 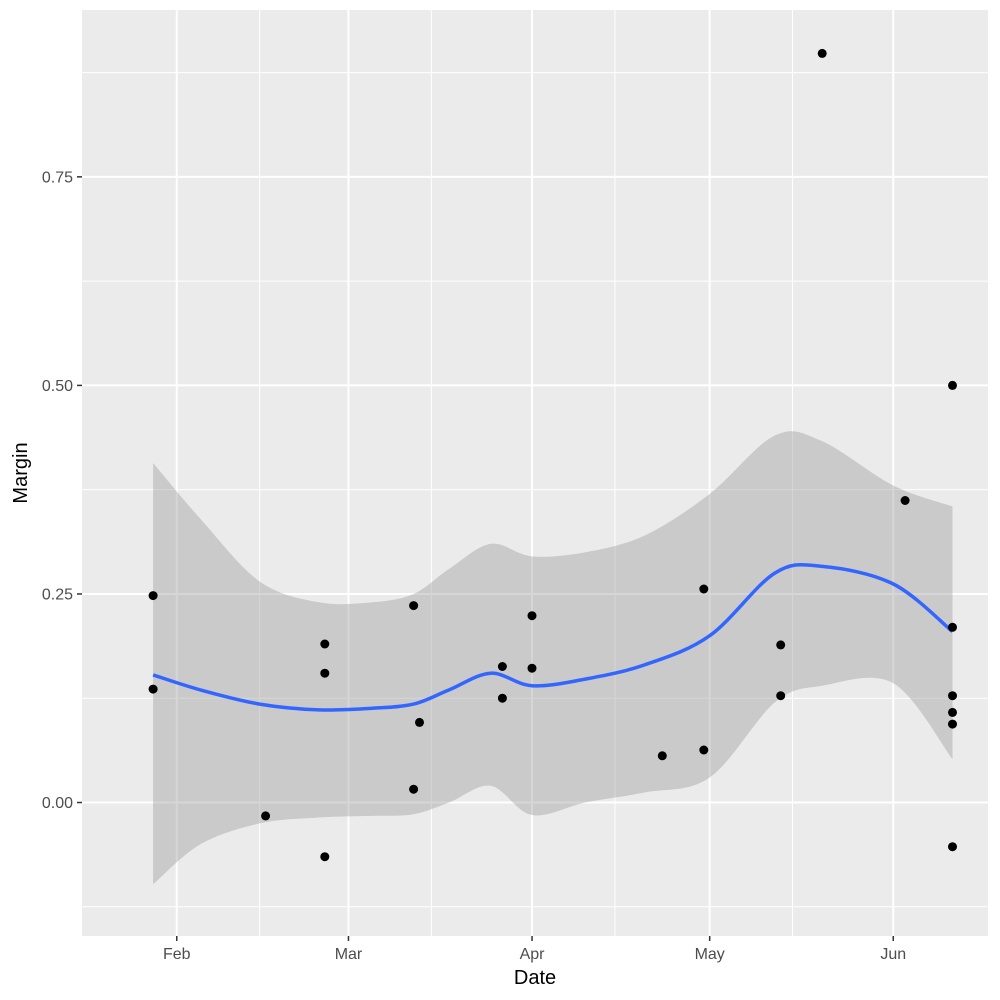 What do you see at coordinates (177, 954) in the screenshot?
I see `x-tick-label: Feb` at bounding box center [177, 954].